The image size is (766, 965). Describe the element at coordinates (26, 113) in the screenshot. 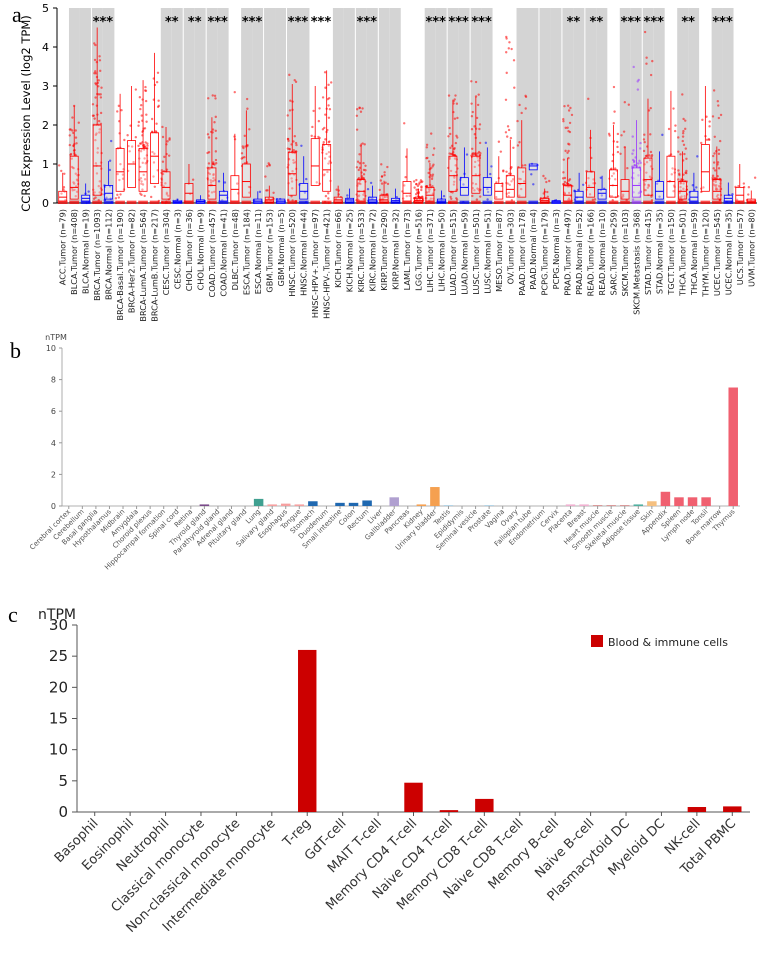

I see `y-axis-label: CCR8 Expression Level (log2 TPM)` at that location.